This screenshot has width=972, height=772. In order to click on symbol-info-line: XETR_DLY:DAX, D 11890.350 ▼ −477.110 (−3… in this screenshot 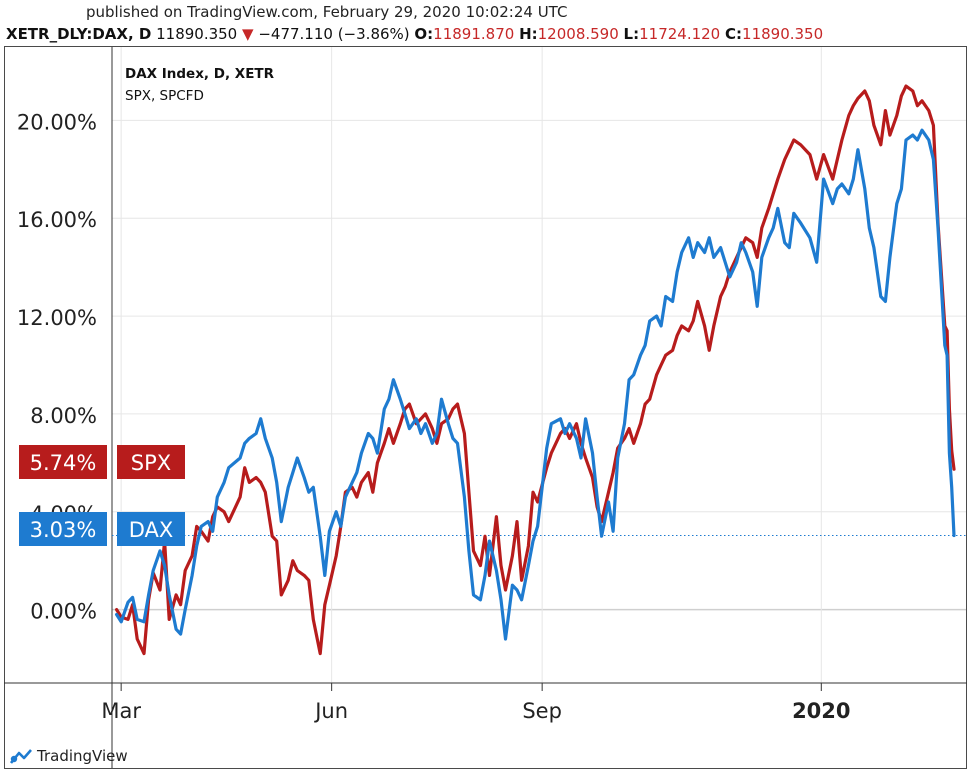, I will do `click(414, 34)`.